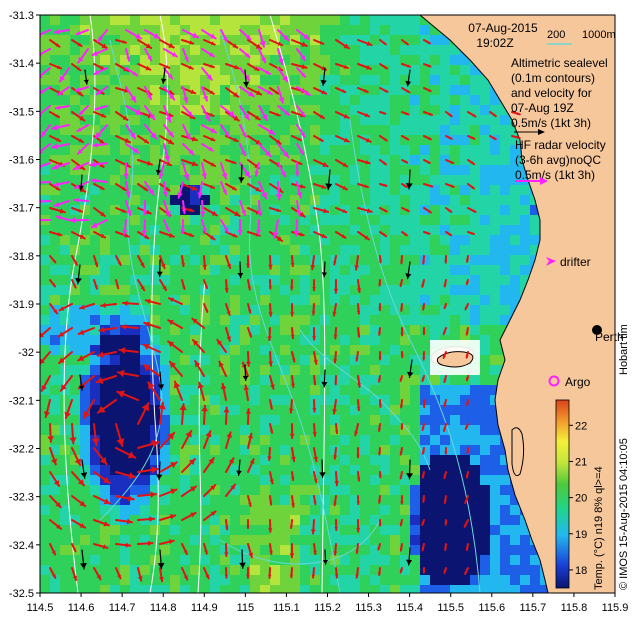 This screenshot has height=630, width=640. What do you see at coordinates (581, 426) in the screenshot?
I see `colorbar-tick-label: 22` at bounding box center [581, 426].